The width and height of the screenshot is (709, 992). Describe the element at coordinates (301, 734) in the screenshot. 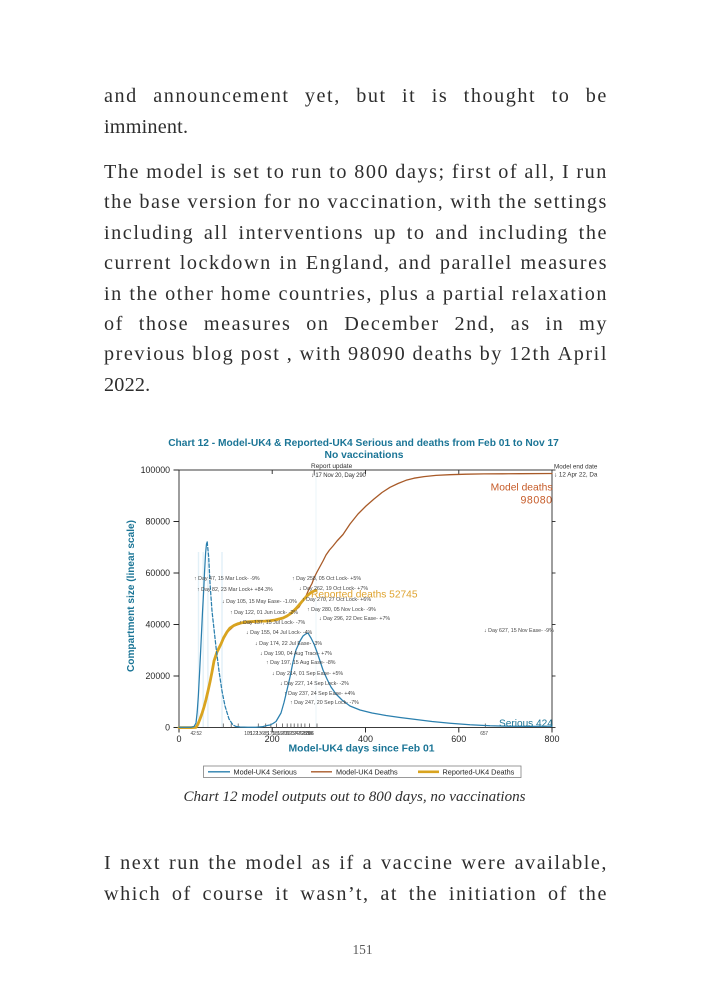

I see `svg-text: 262` at that location.